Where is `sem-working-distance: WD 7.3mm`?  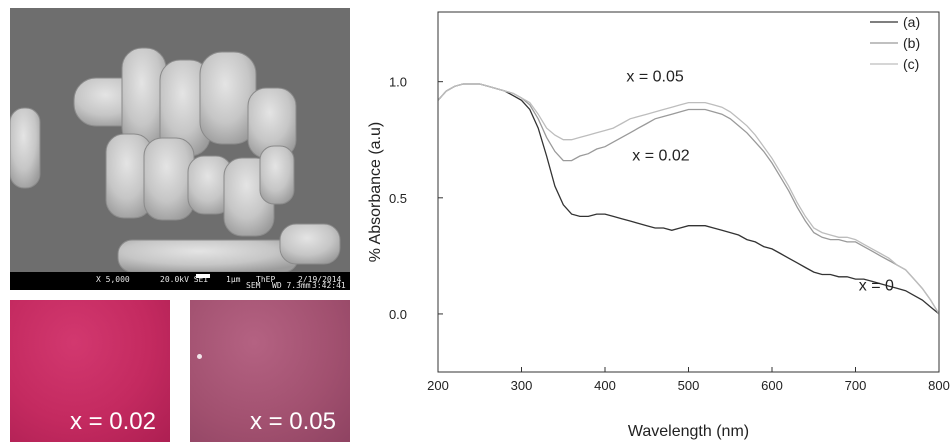 sem-working-distance: WD 7.3mm is located at coordinates (291, 285).